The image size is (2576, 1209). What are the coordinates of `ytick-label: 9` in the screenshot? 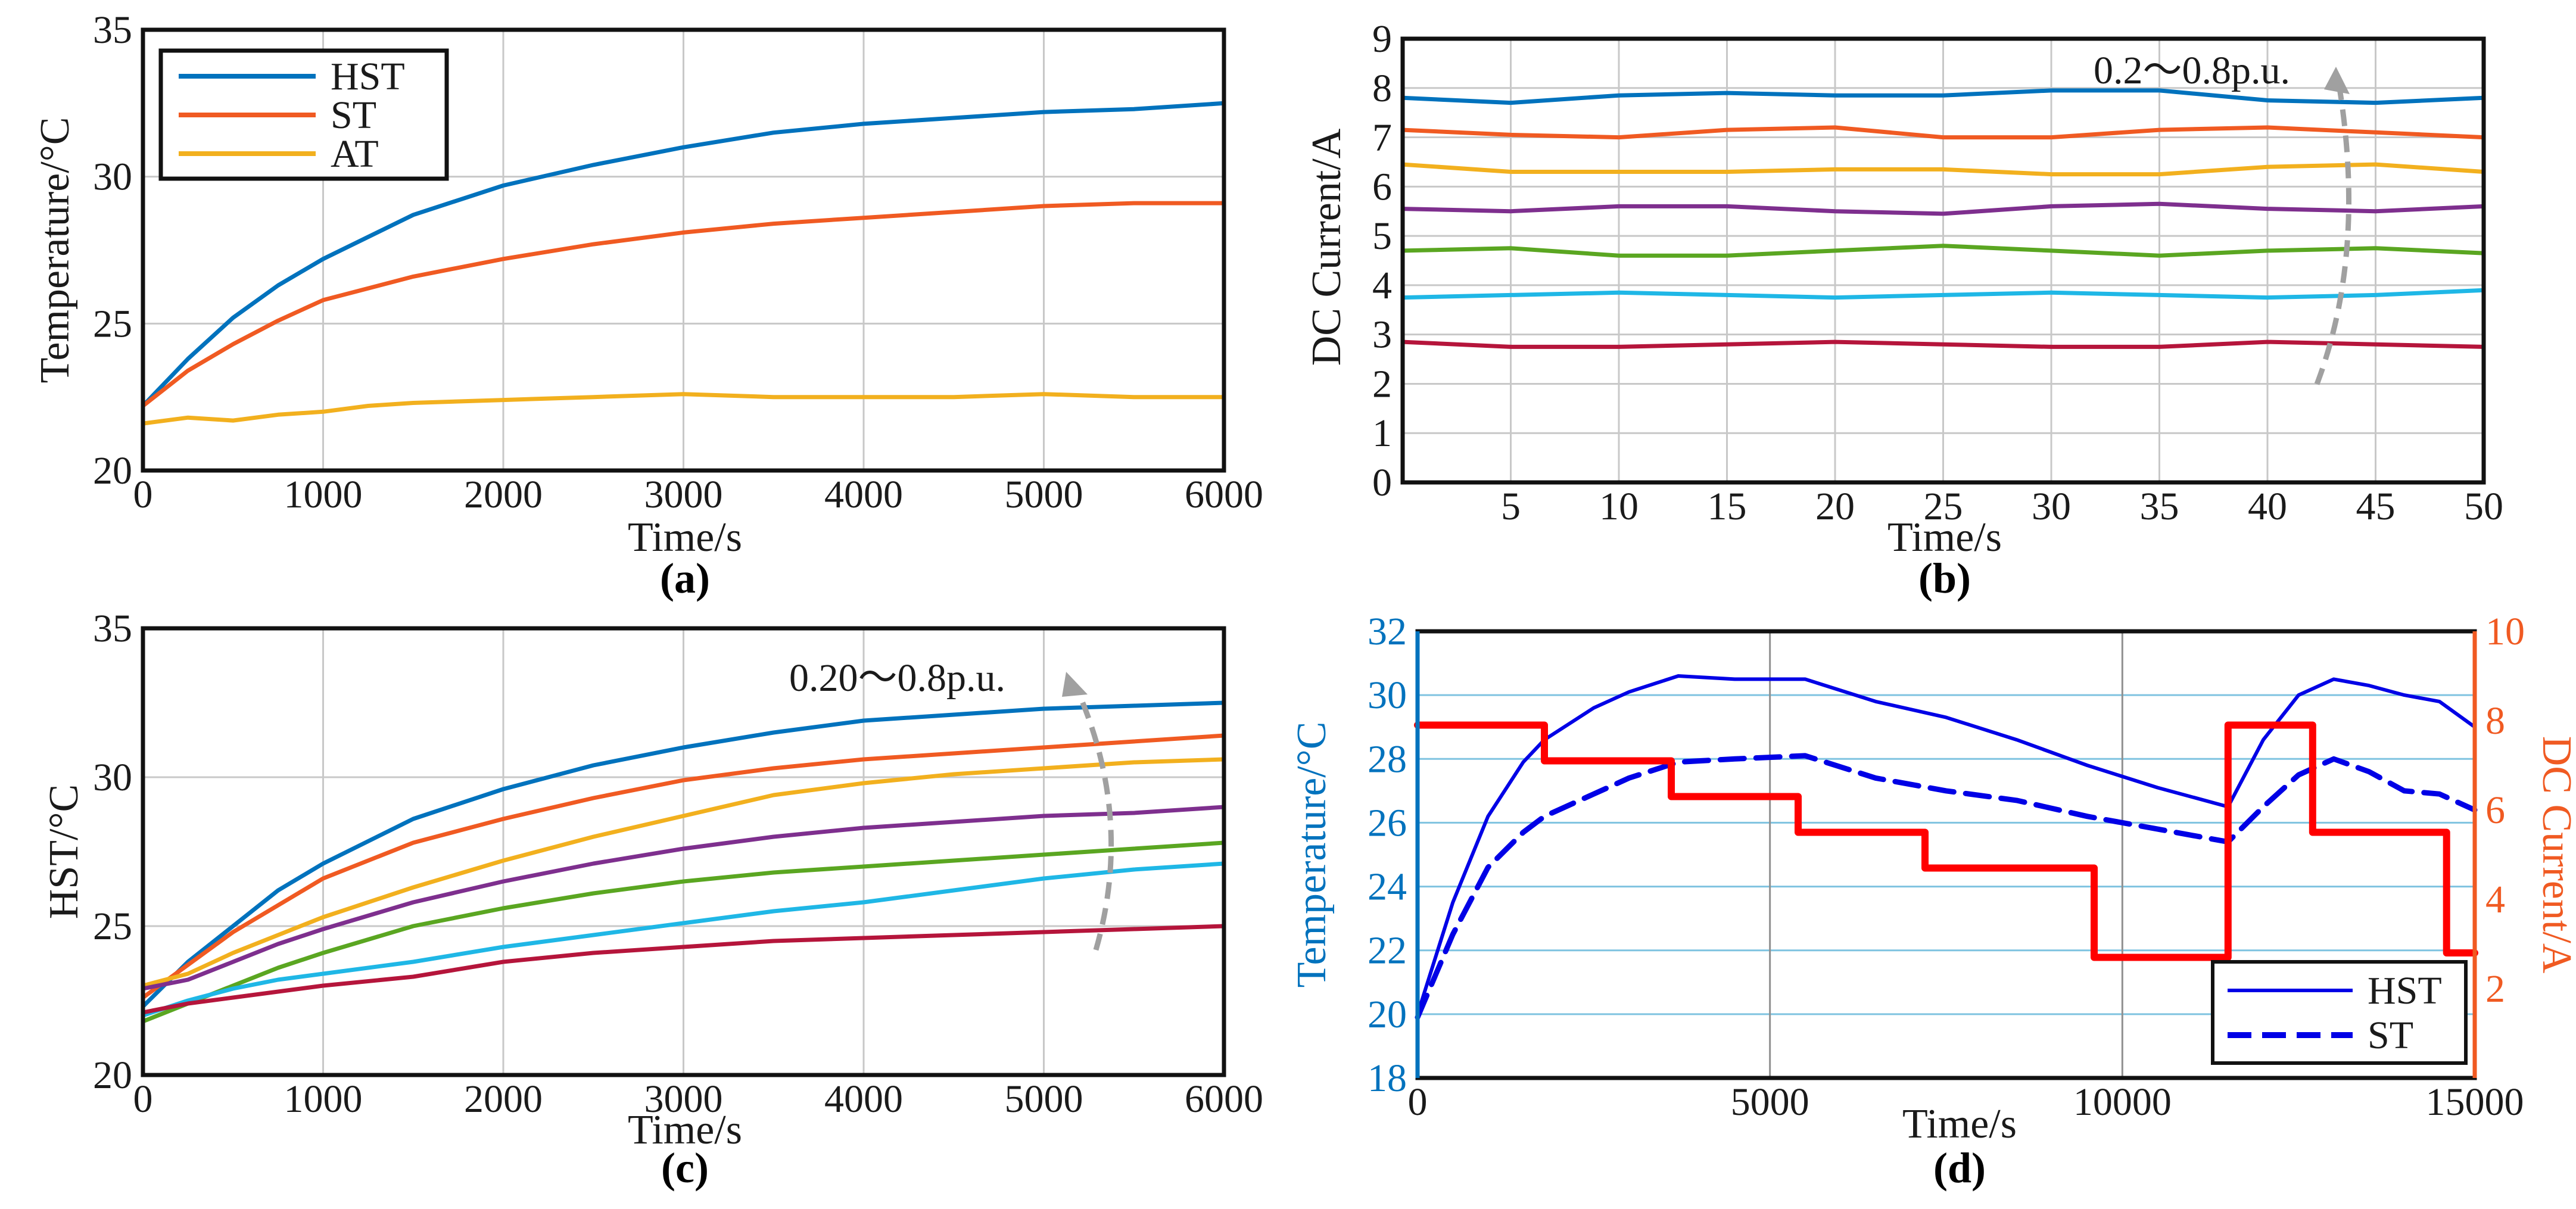 It's located at (1382, 39).